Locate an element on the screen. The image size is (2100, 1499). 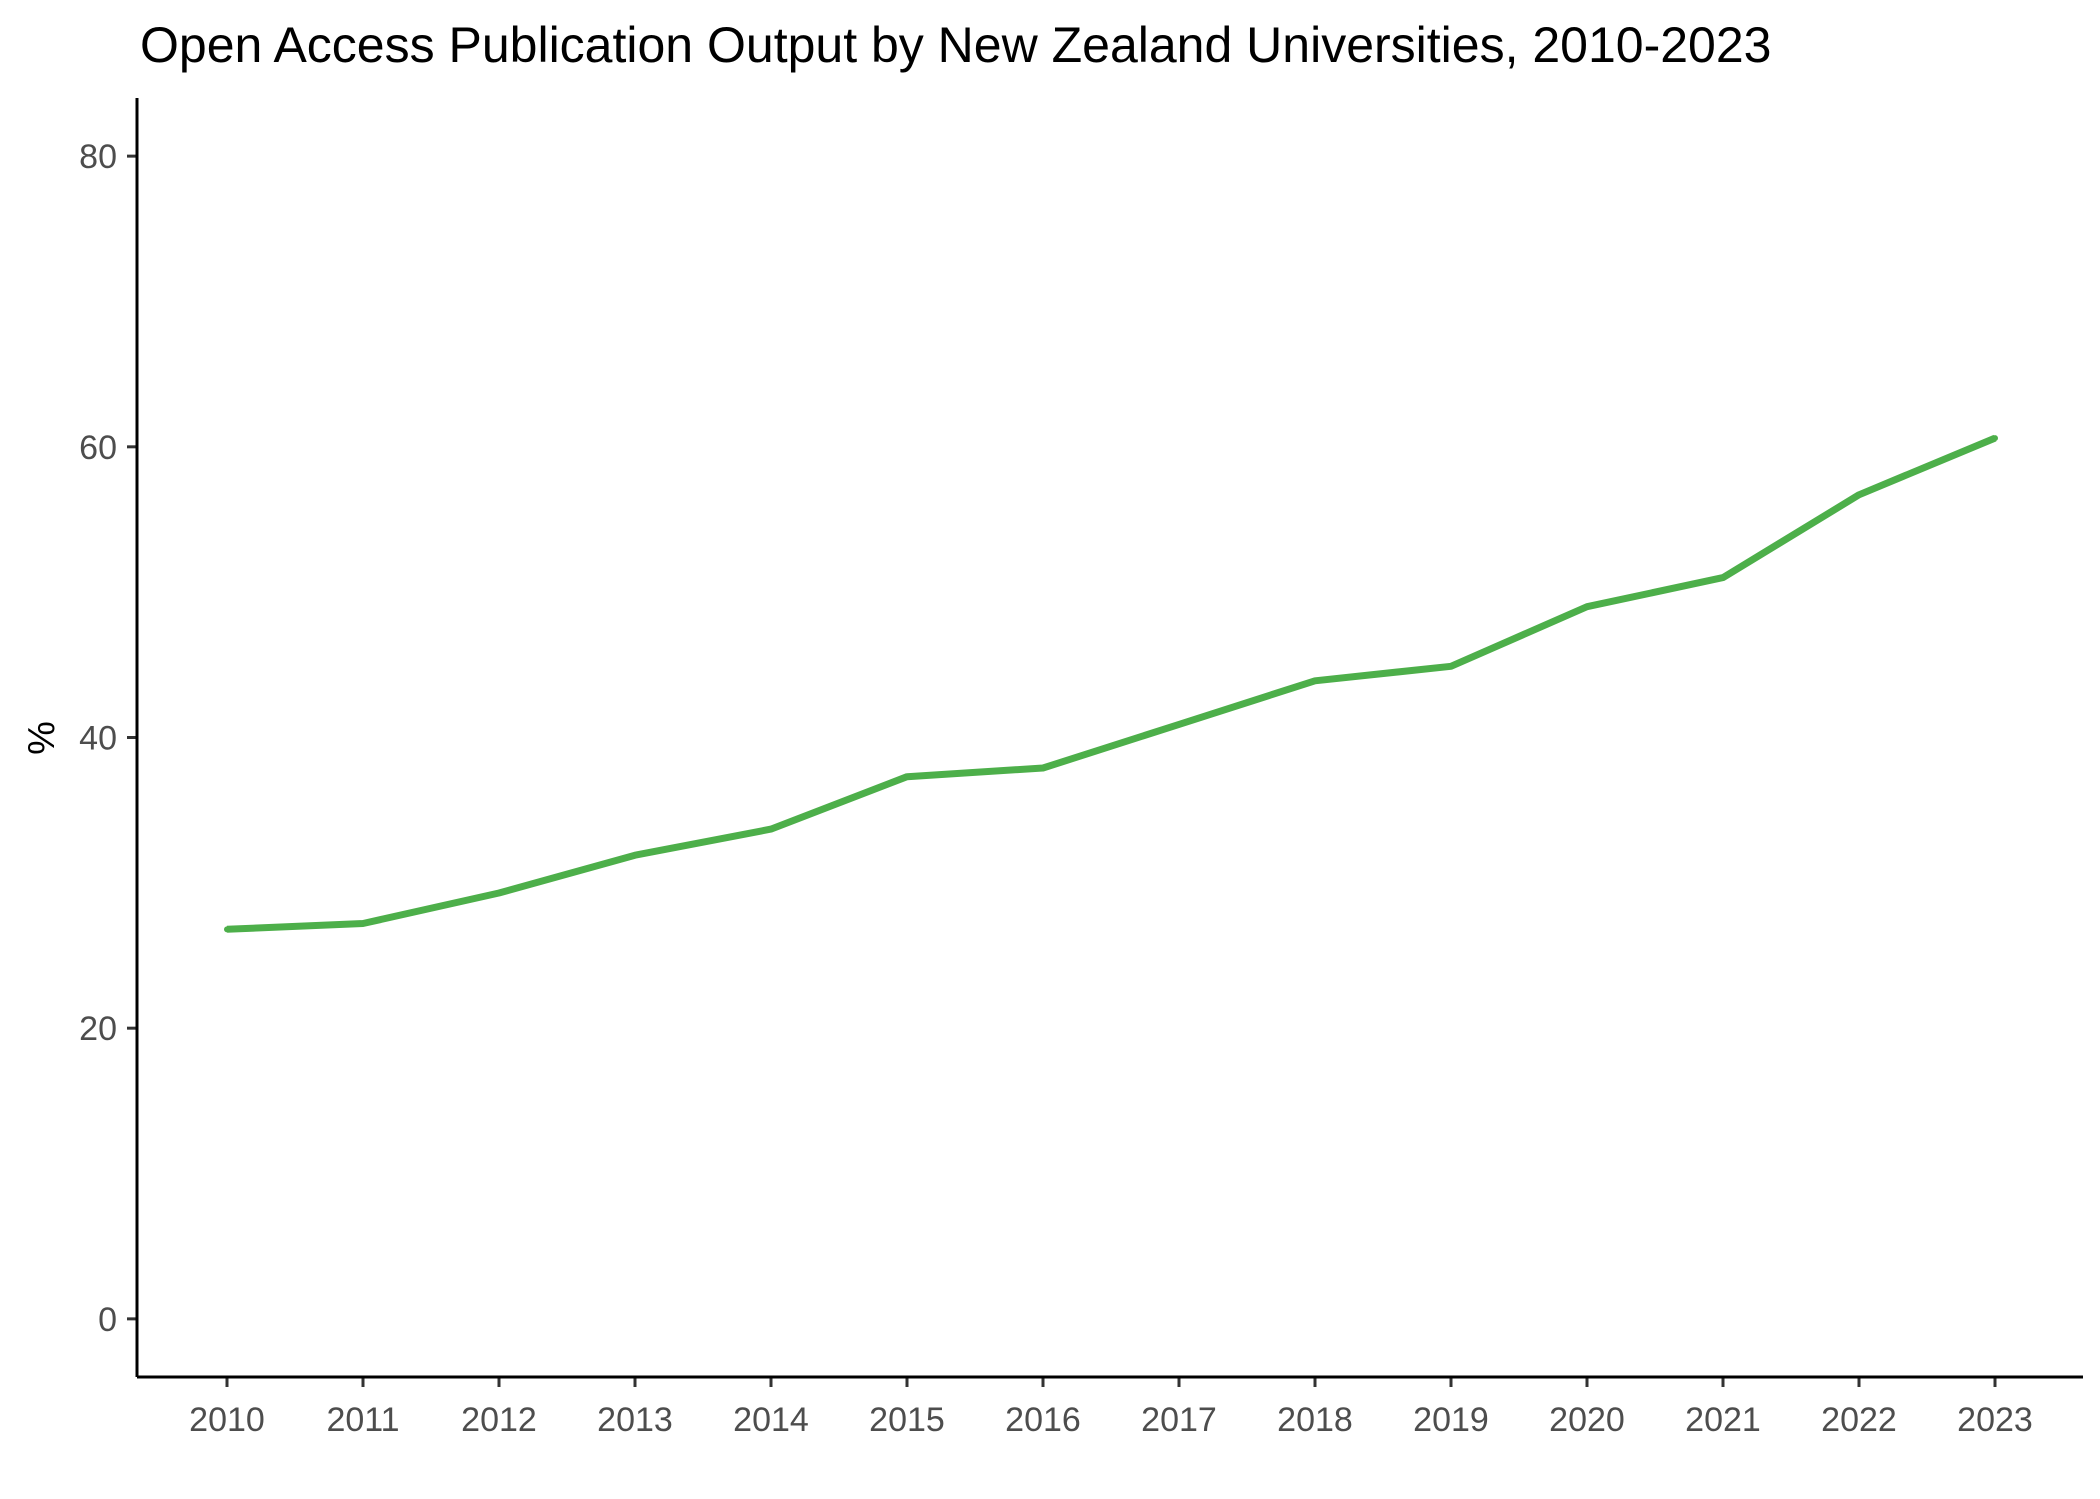
x-tick-label: 2019 is located at coordinates (1451, 1420).